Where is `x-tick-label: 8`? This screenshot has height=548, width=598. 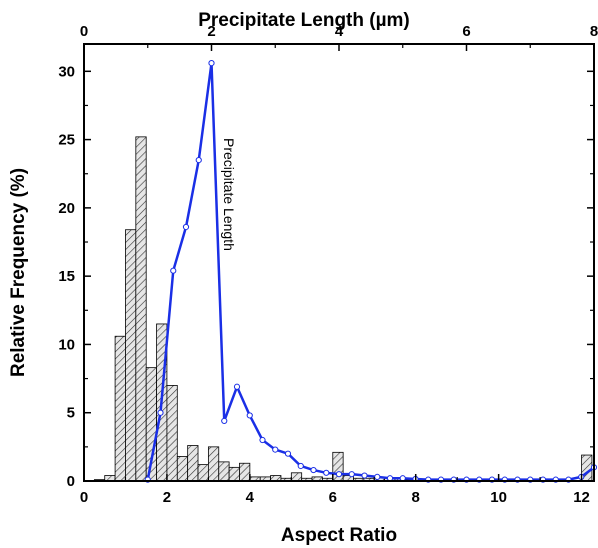 x-tick-label: 8 is located at coordinates (416, 497).